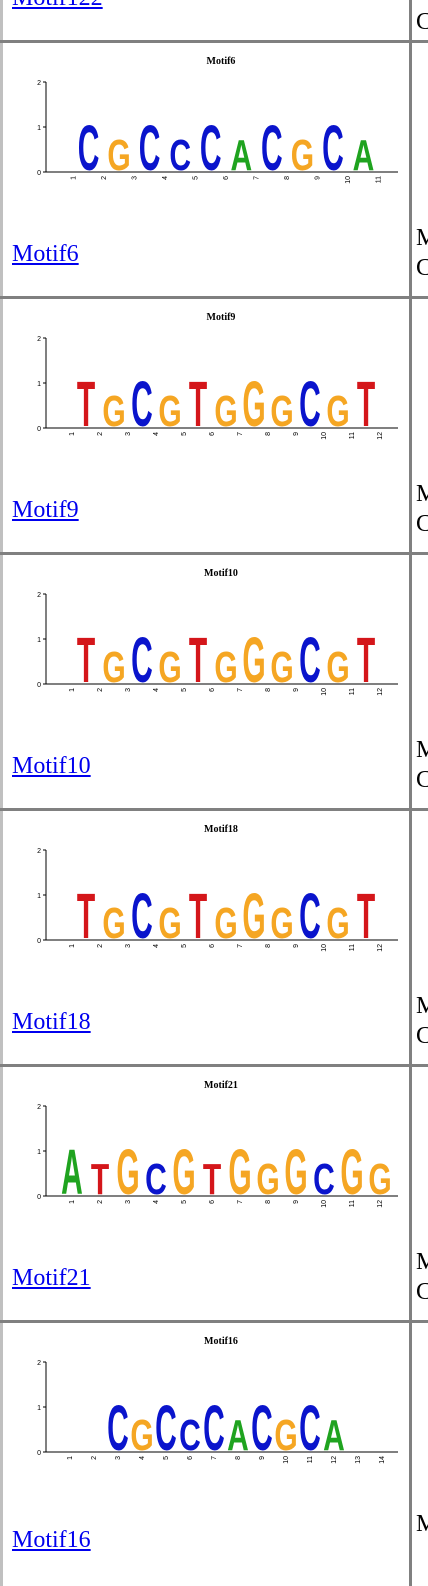 Image resolution: width=428 pixels, height=1586 pixels. Describe the element at coordinates (51, 1022) in the screenshot. I see `motif-link-motif18: Motif18` at that location.